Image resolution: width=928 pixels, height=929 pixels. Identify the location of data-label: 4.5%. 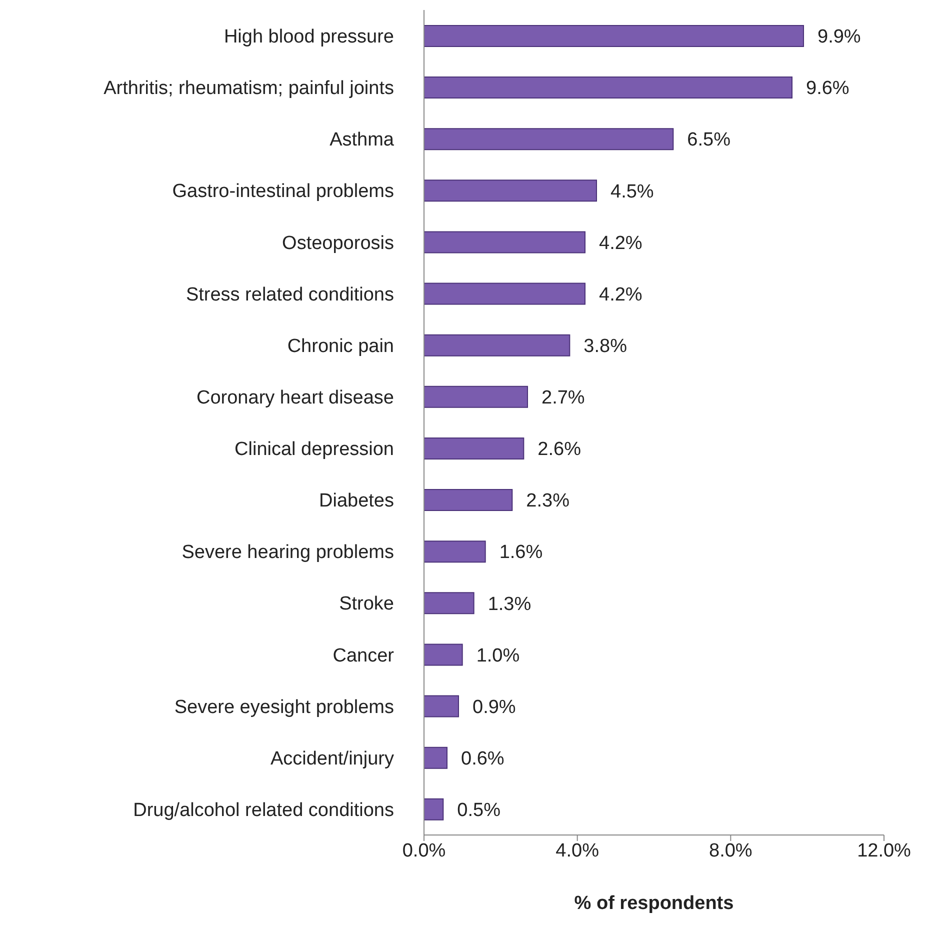
(632, 191).